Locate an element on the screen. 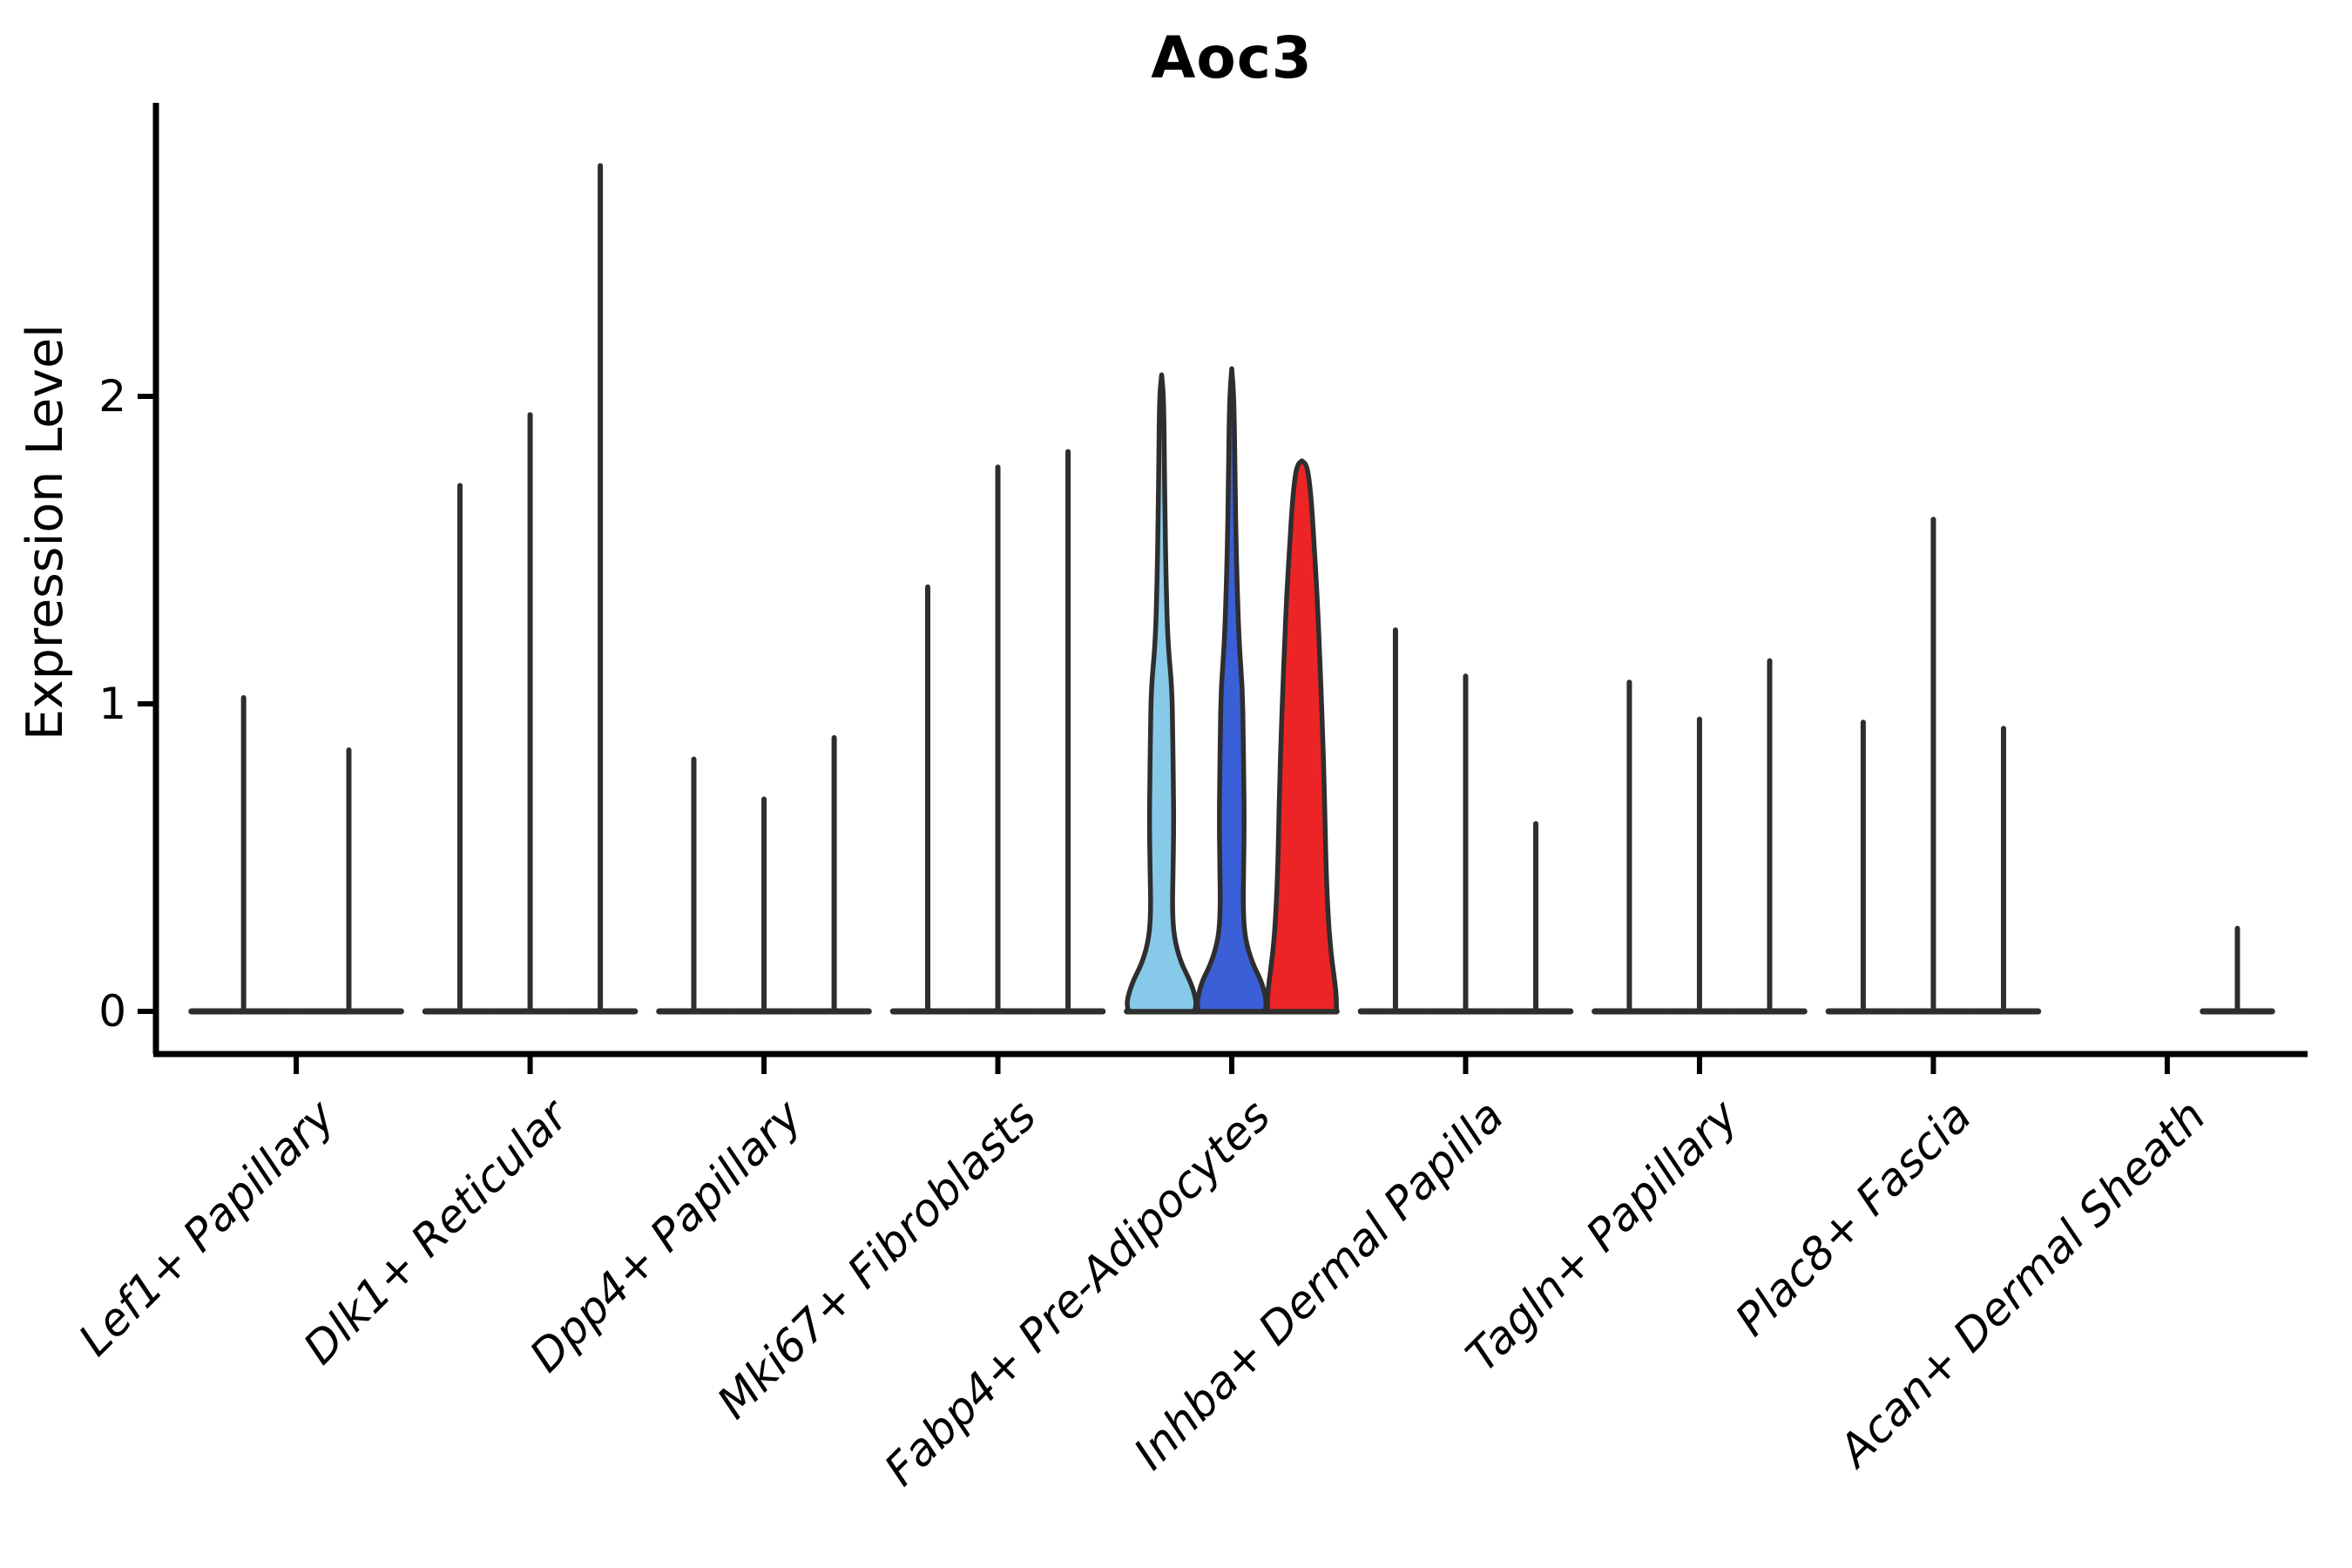  violin-blue is located at coordinates (1231, 690).